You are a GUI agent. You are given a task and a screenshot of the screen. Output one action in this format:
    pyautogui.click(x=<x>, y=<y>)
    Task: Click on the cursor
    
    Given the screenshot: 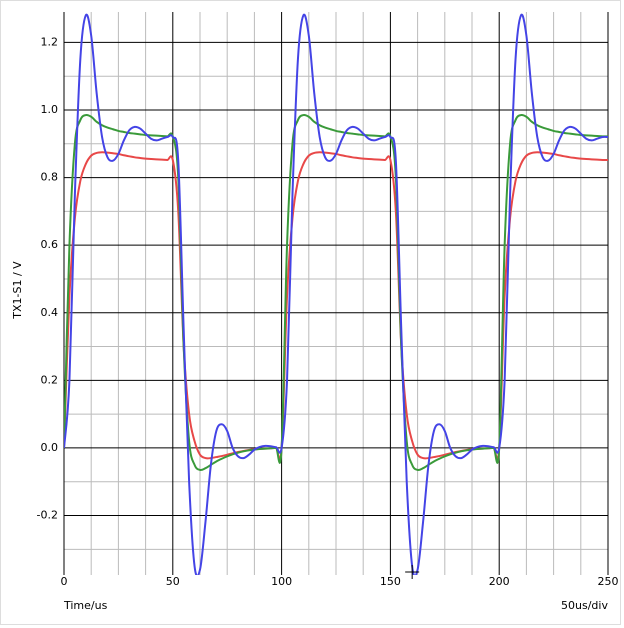 What is the action you would take?
    pyautogui.click(x=412, y=572)
    